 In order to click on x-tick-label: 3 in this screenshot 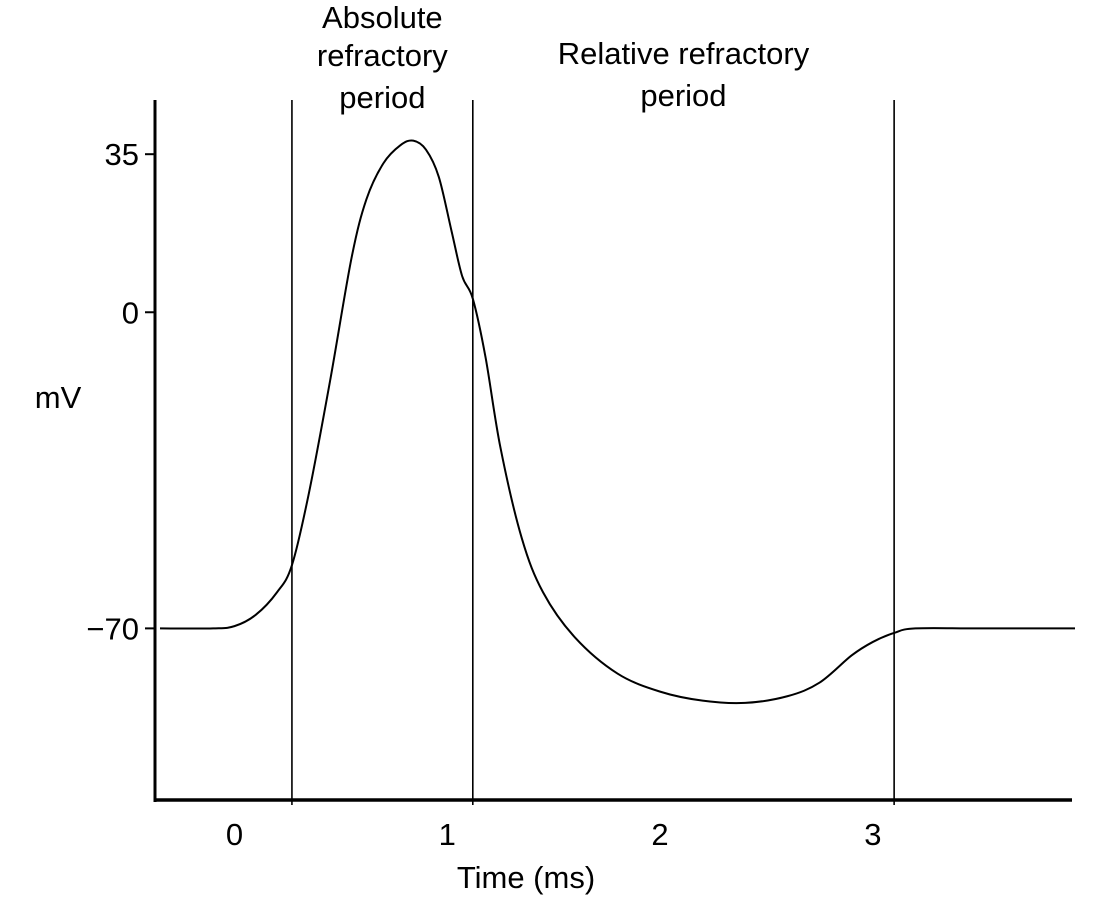, I will do `click(872, 834)`.